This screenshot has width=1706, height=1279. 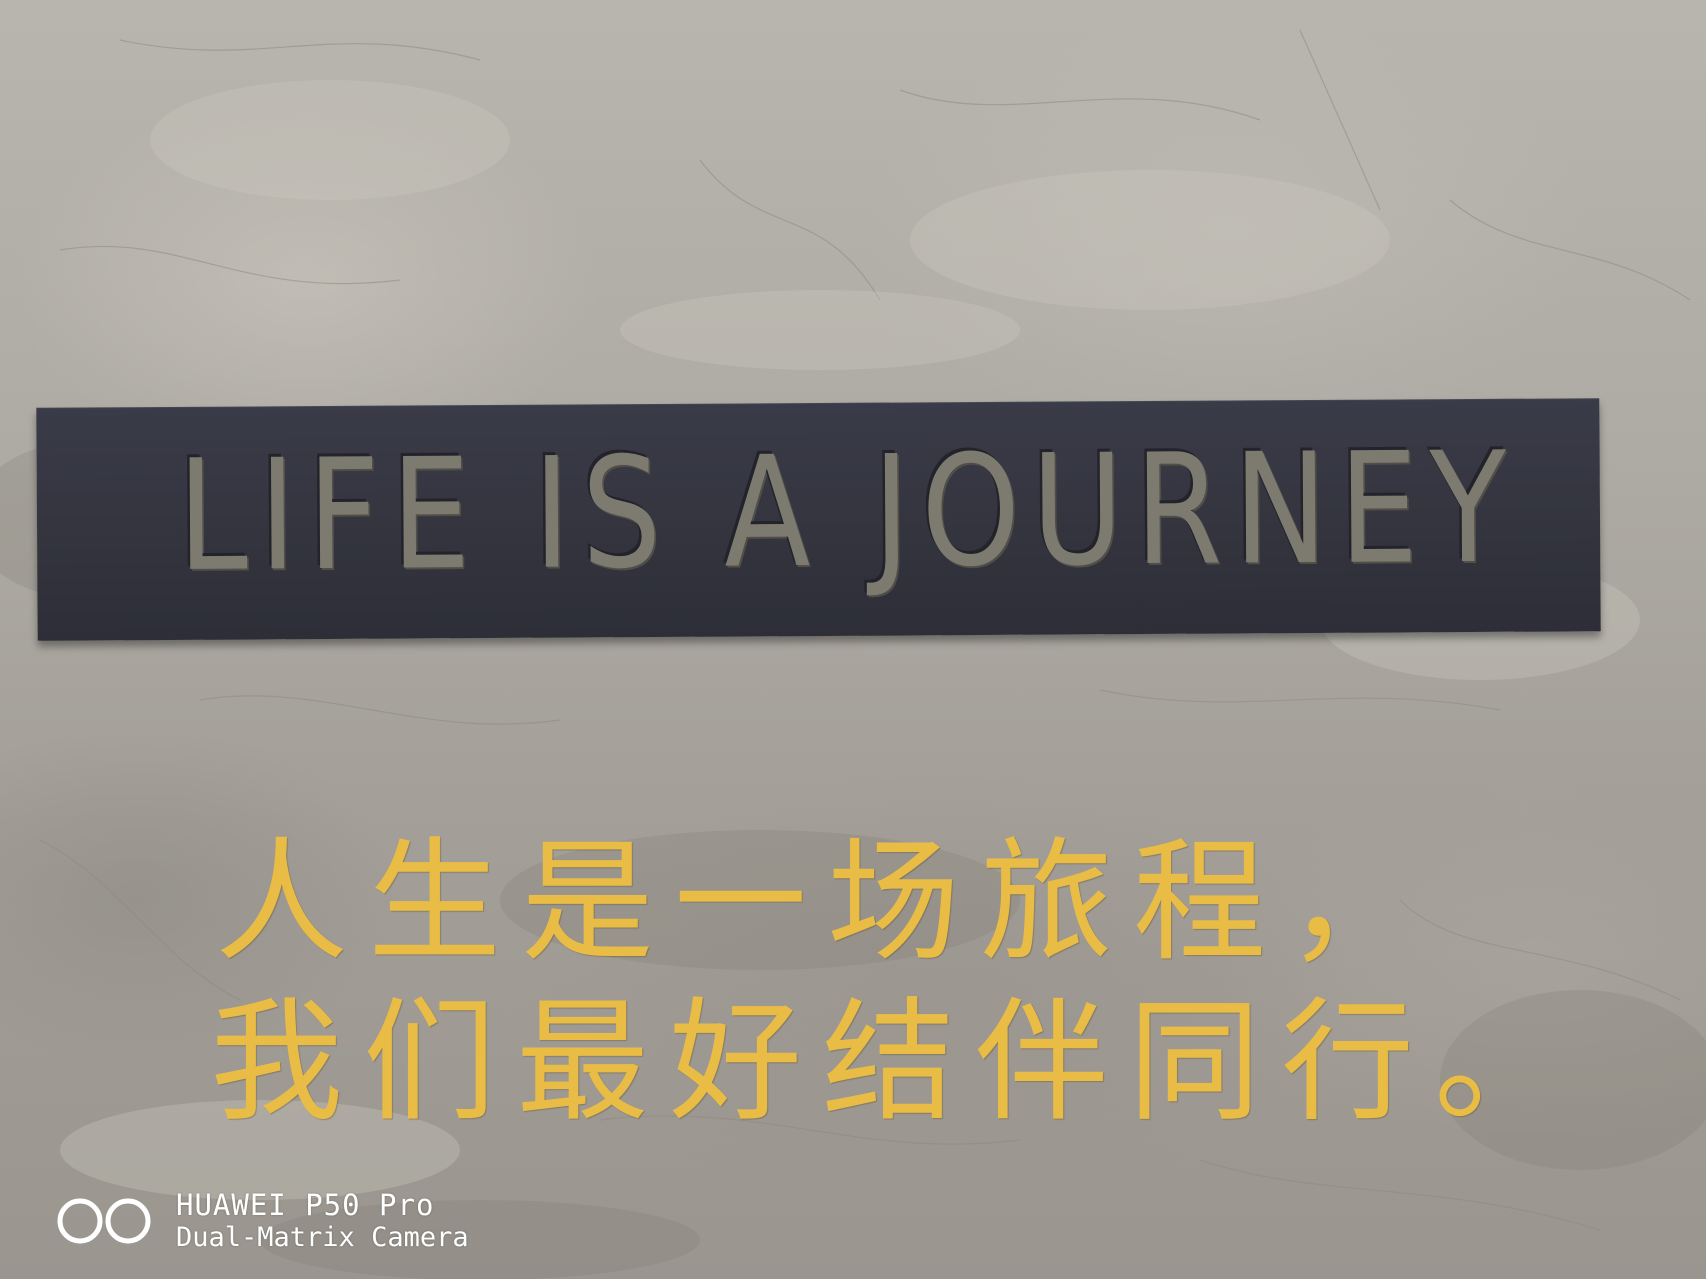 I want to click on camera-watermark: HUAWEI P50 Pro Dual-Matrix Camera, so click(x=262, y=1221).